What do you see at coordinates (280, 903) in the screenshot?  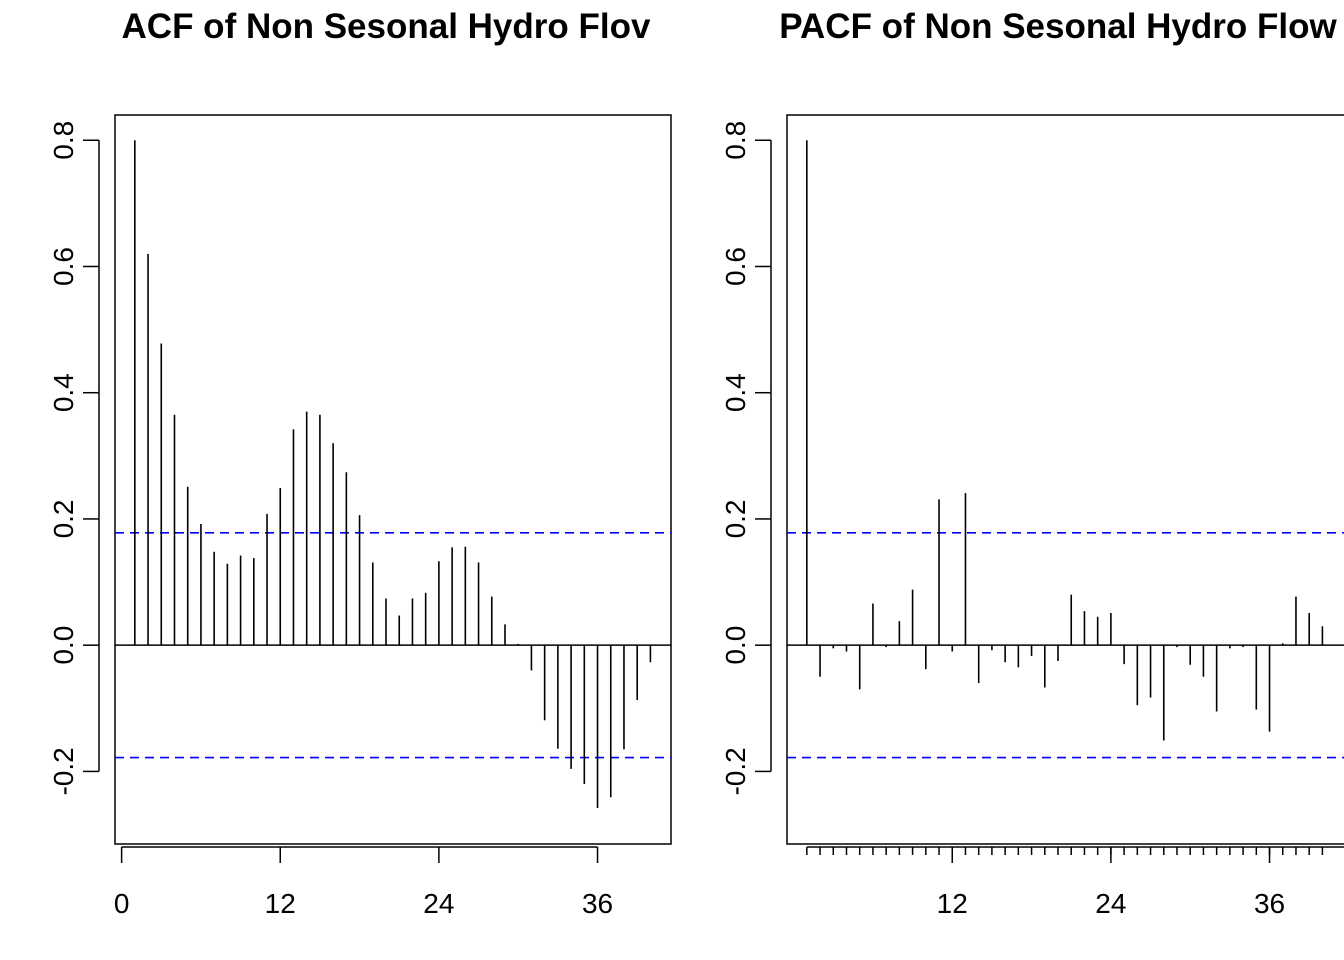 I see `acf-x-tick-label: 12` at bounding box center [280, 903].